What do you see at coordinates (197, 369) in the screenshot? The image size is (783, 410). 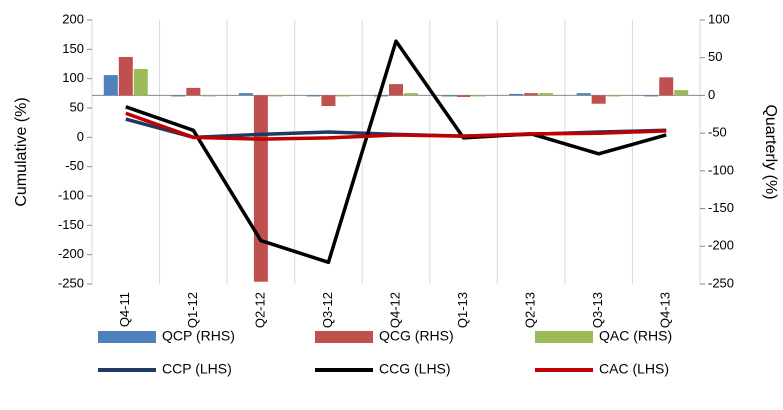 I see `legend-label: CCP (LHS)` at bounding box center [197, 369].